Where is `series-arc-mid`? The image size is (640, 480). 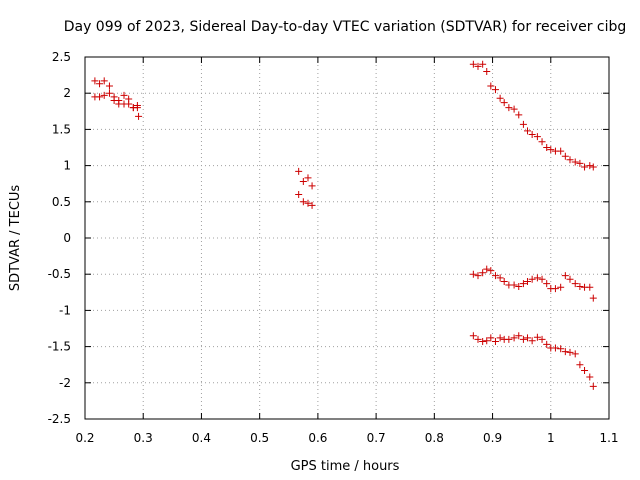
series-arc-mid is located at coordinates (305, 188).